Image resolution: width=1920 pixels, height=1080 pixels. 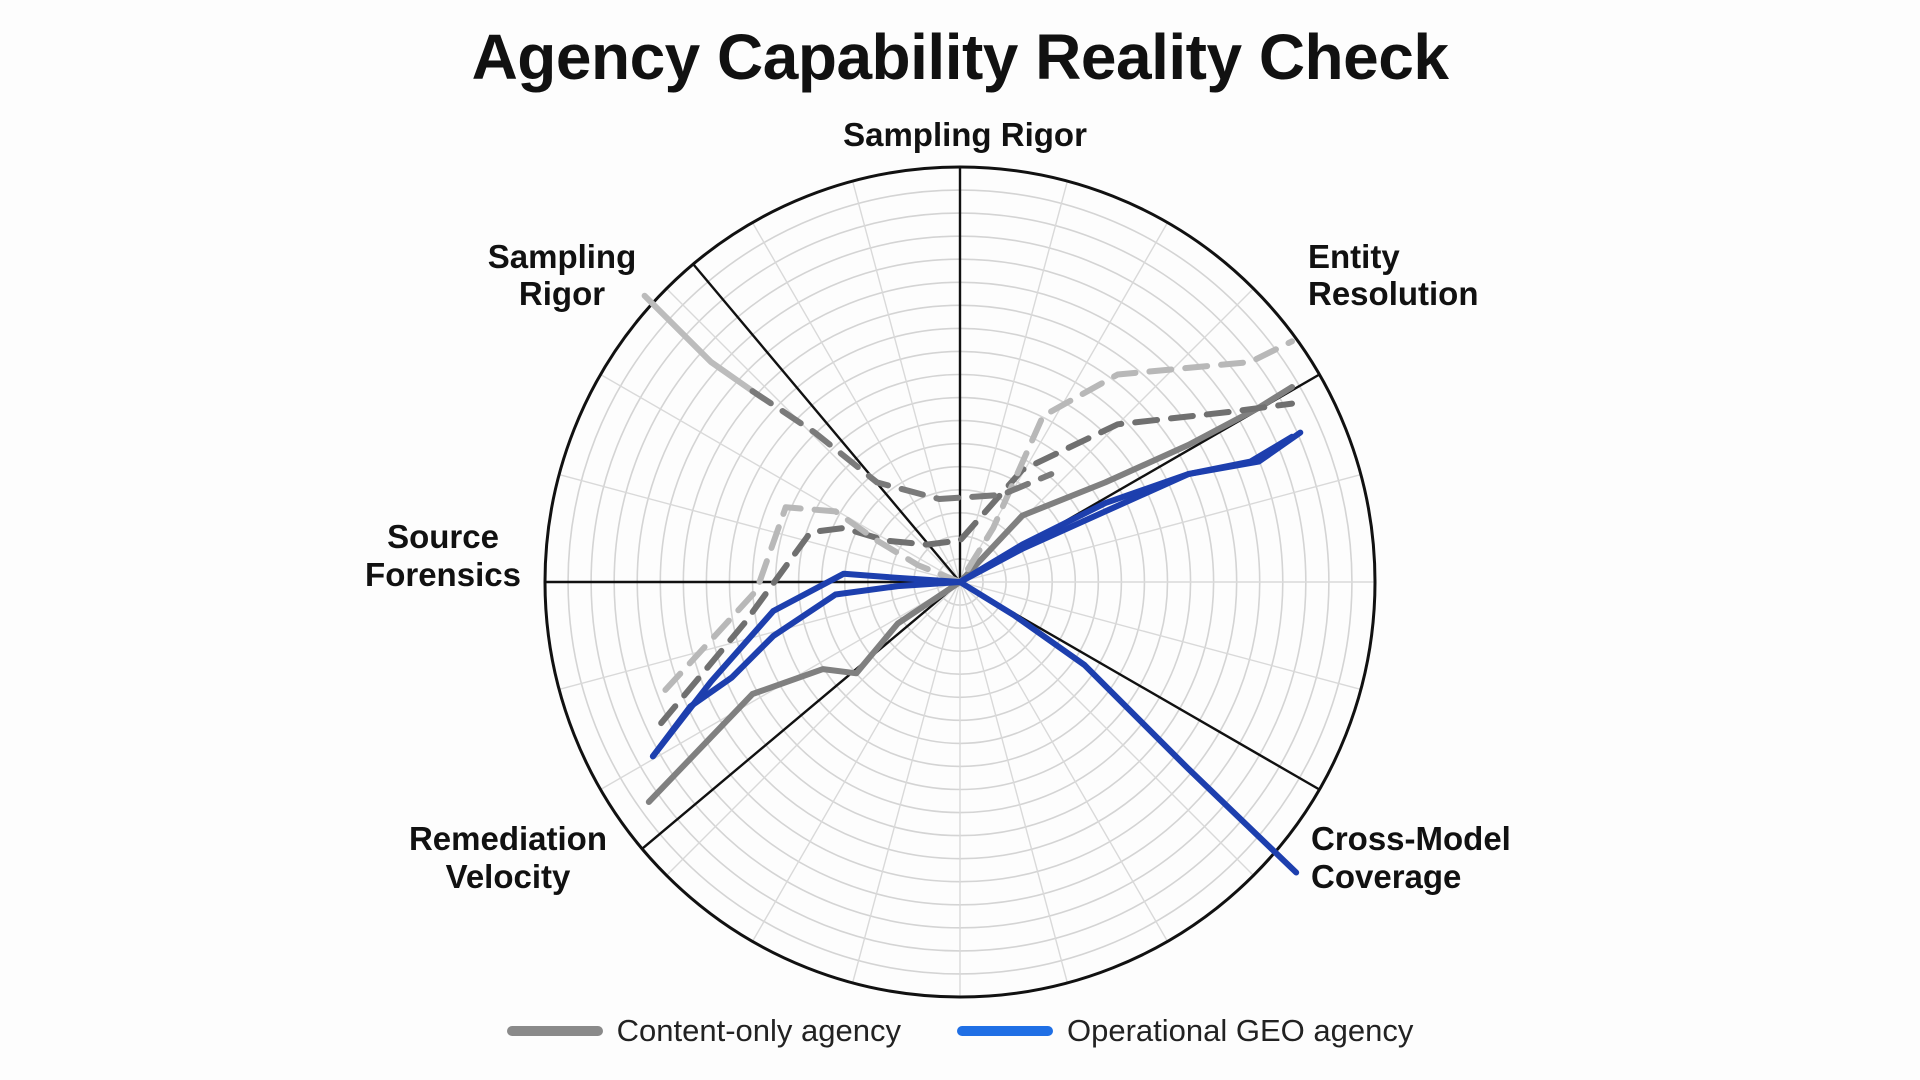 I want to click on axis-label-0: Sampling Rigor, so click(x=965, y=134).